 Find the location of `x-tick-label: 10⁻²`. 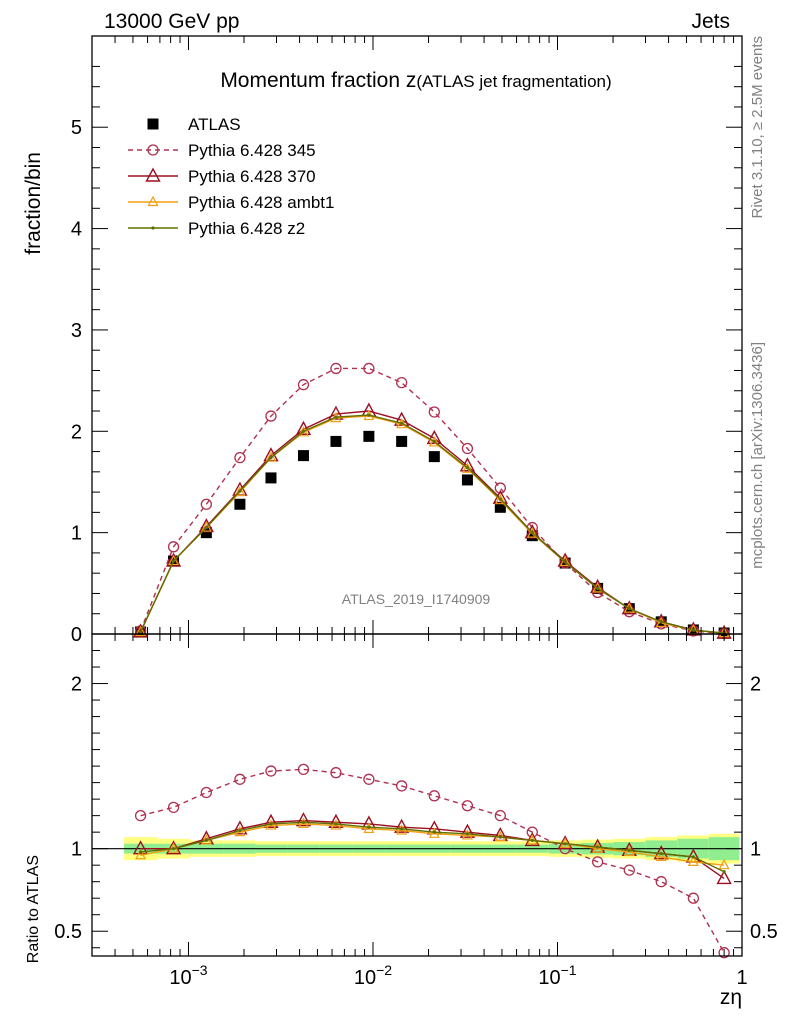

x-tick-label: 10⁻² is located at coordinates (373, 975).